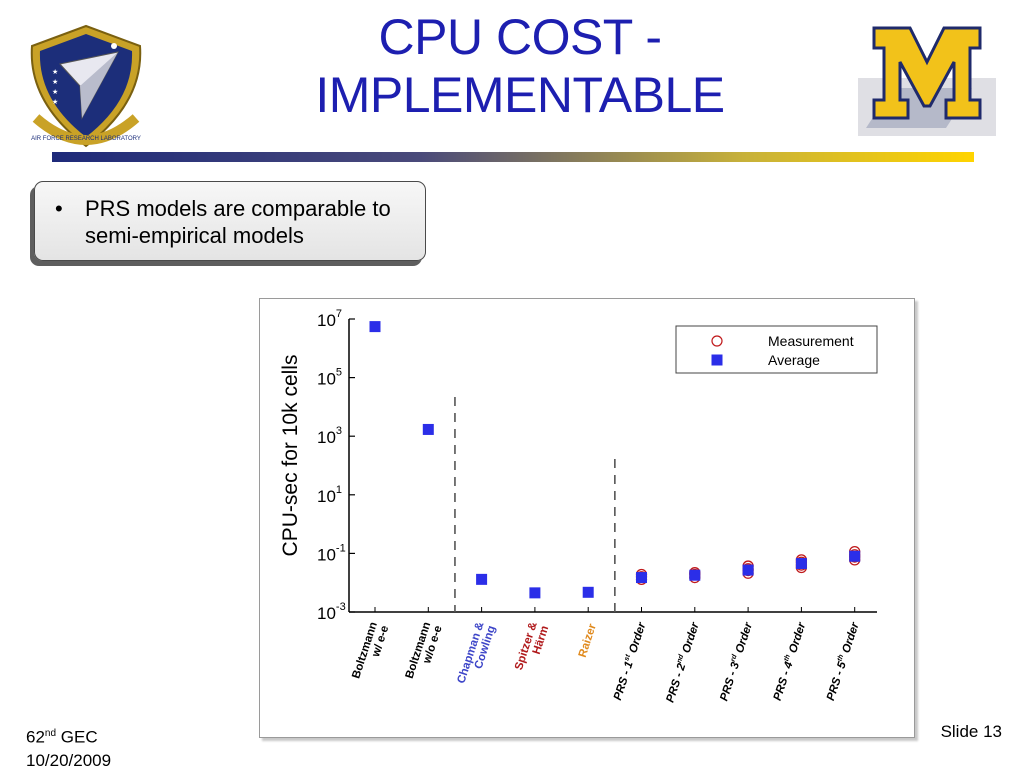  What do you see at coordinates (811, 341) in the screenshot?
I see `legend-label: Measurement` at bounding box center [811, 341].